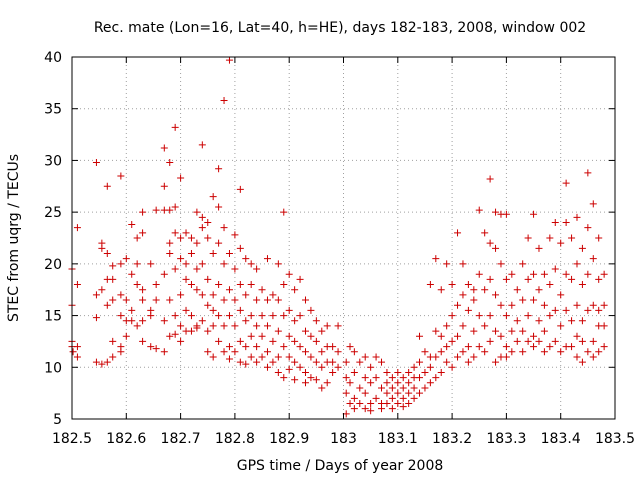 This screenshot has width=640, height=480. I want to click on x-tick-label: 183.3, so click(506, 439).